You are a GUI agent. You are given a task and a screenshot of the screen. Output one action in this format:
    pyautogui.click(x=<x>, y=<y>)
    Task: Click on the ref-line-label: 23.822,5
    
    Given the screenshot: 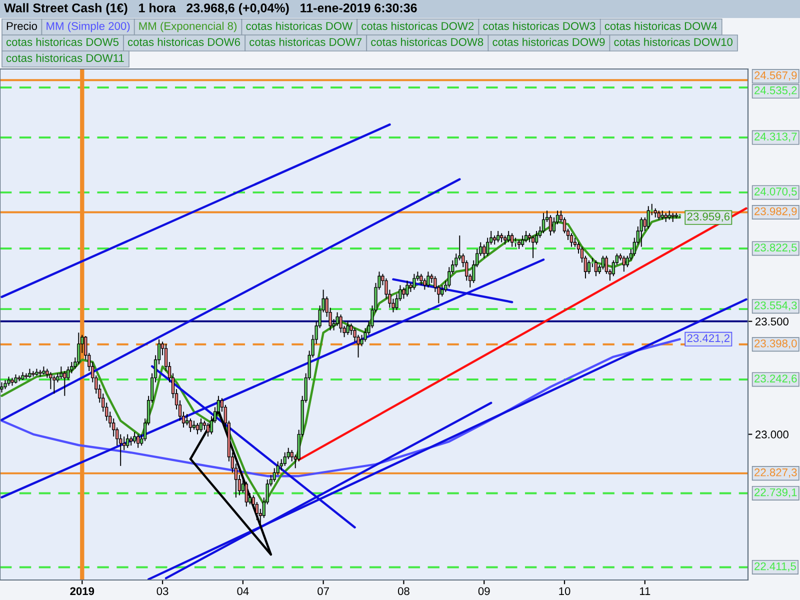 What is the action you would take?
    pyautogui.click(x=775, y=248)
    